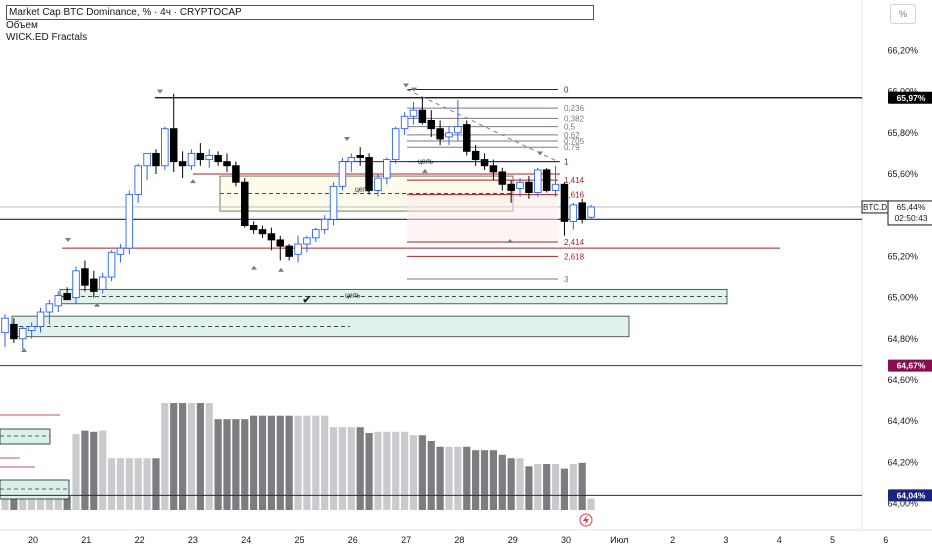 The width and height of the screenshot is (932, 555). What do you see at coordinates (619, 540) in the screenshot?
I see `x-axis-tick-label: Июл` at bounding box center [619, 540].